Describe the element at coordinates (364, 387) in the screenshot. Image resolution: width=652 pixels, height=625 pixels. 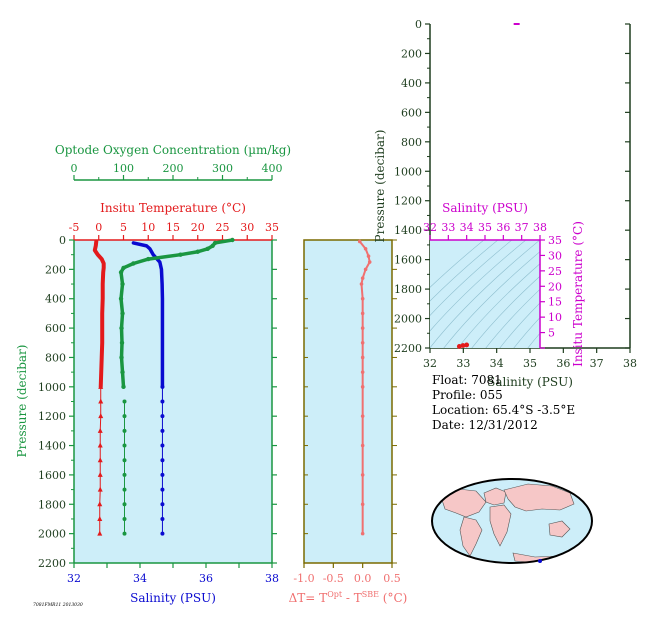
I see `delta-data-series` at that location.